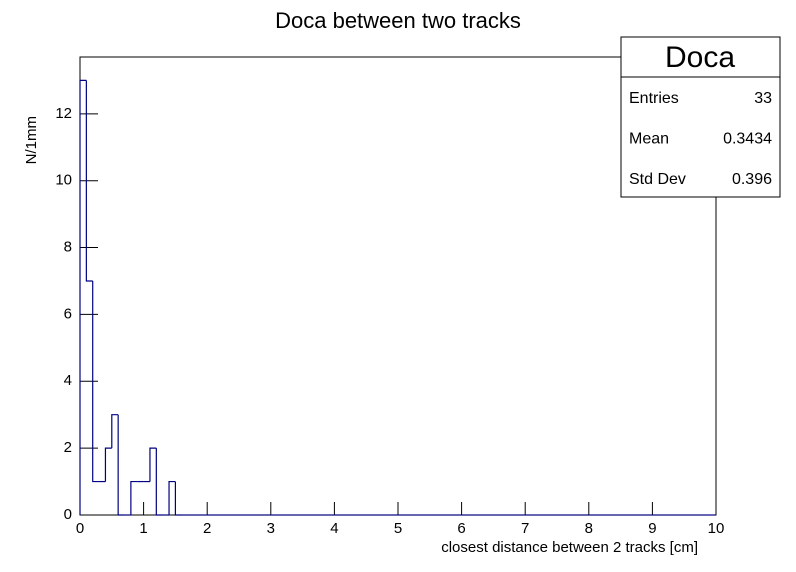 The image size is (796, 572). Describe the element at coordinates (68, 447) in the screenshot. I see `y-tick-label: 2` at that location.